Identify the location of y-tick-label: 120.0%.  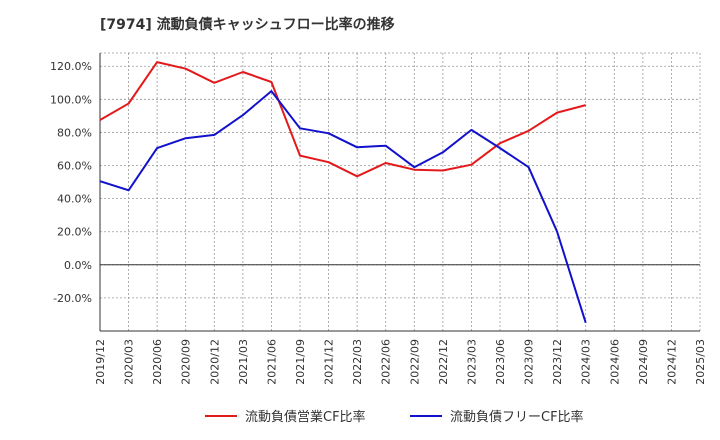
(71, 66).